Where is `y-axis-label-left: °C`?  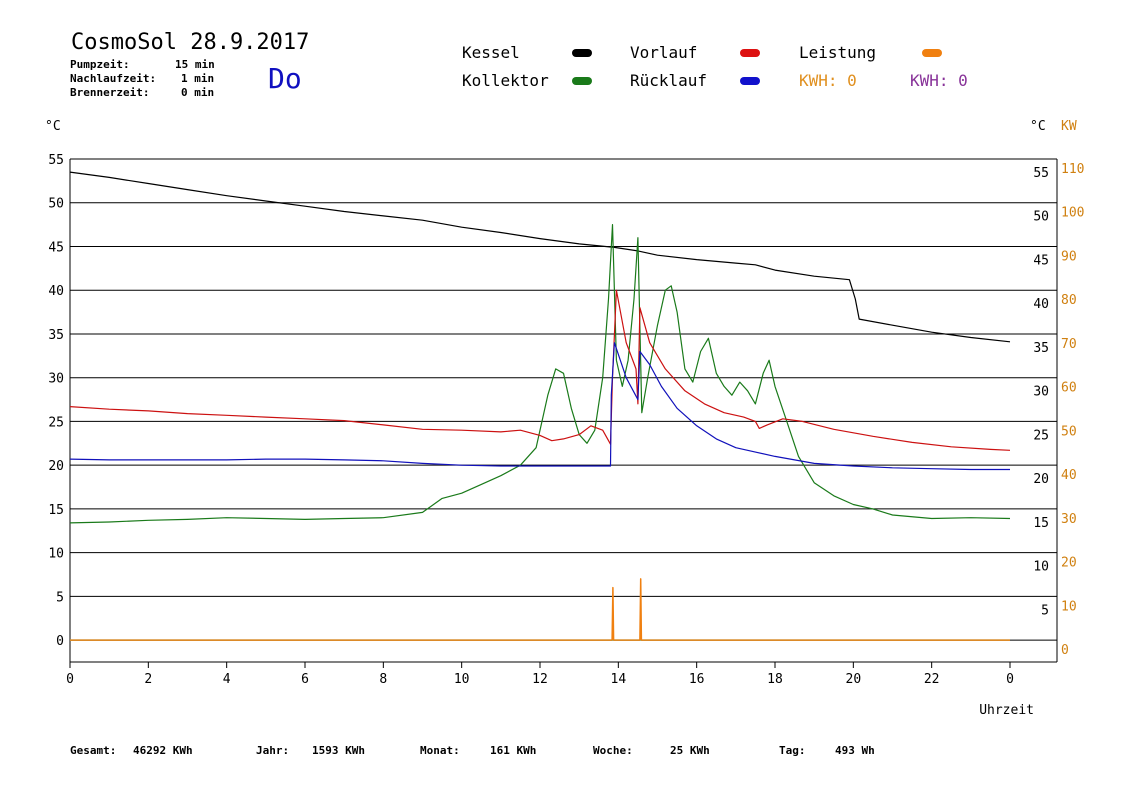
y-axis-label-left: °C is located at coordinates (53, 126).